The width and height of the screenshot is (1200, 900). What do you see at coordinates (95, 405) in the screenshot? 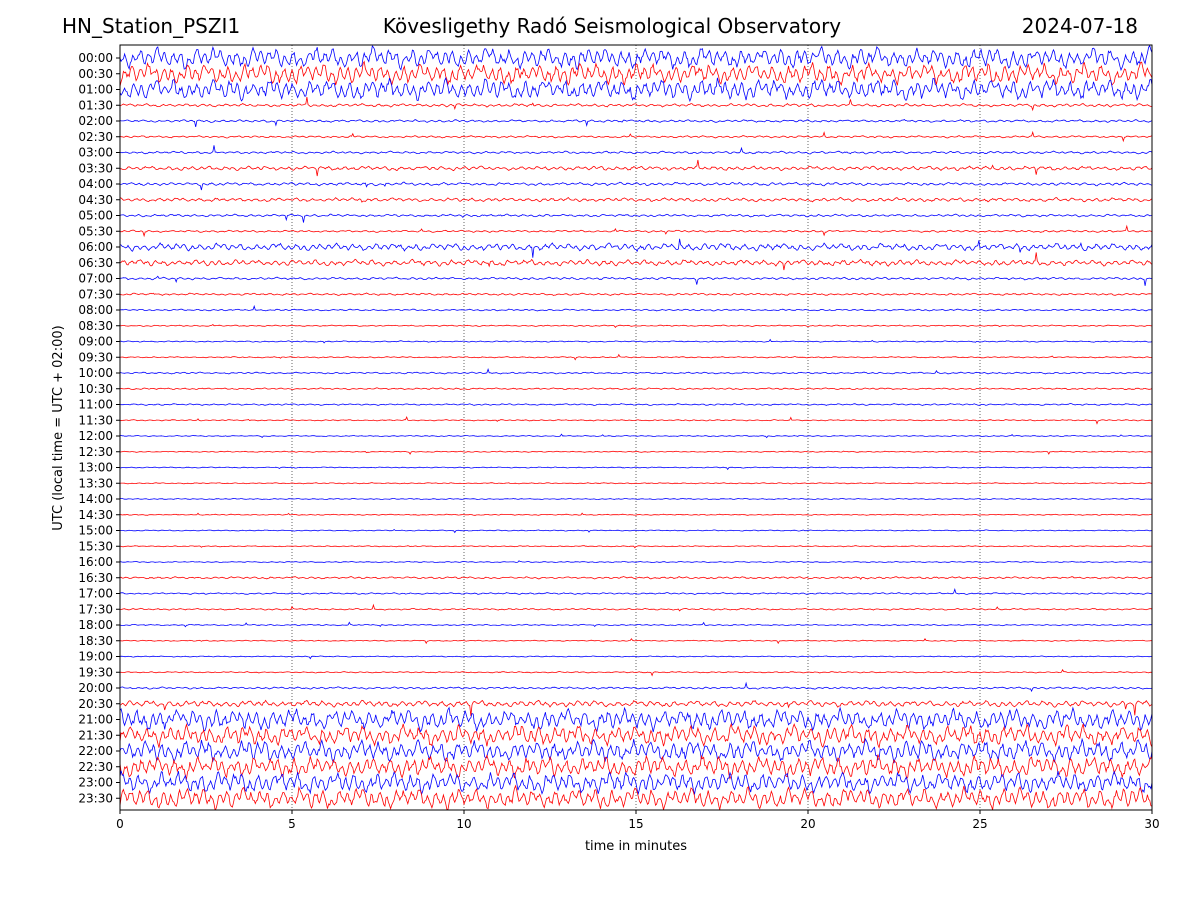
I see `y-tick-label: 11:00` at bounding box center [95, 405].